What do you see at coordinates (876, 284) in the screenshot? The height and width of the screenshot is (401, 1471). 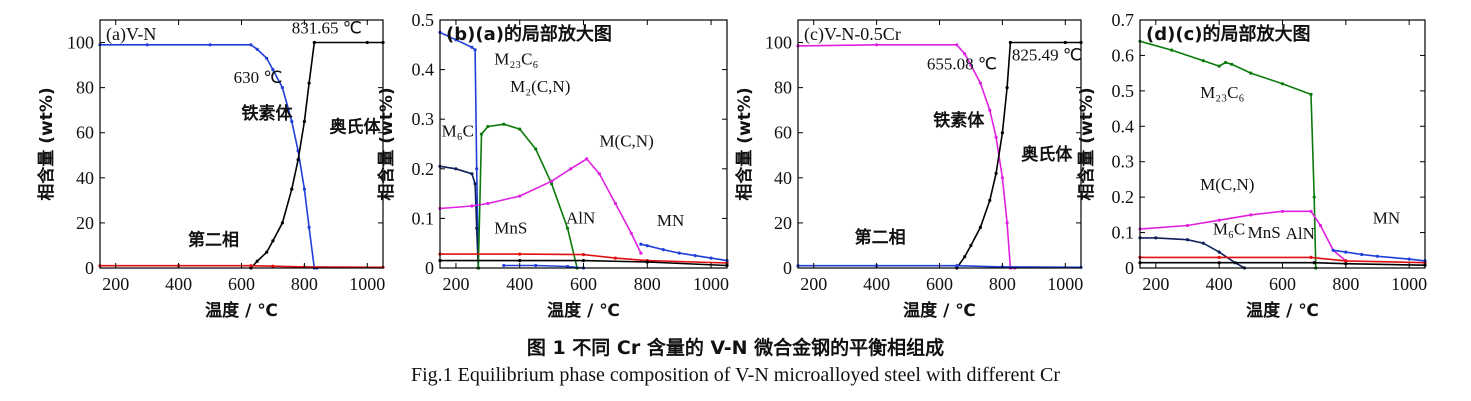 I see `x-tick-label: 400` at bounding box center [876, 284].